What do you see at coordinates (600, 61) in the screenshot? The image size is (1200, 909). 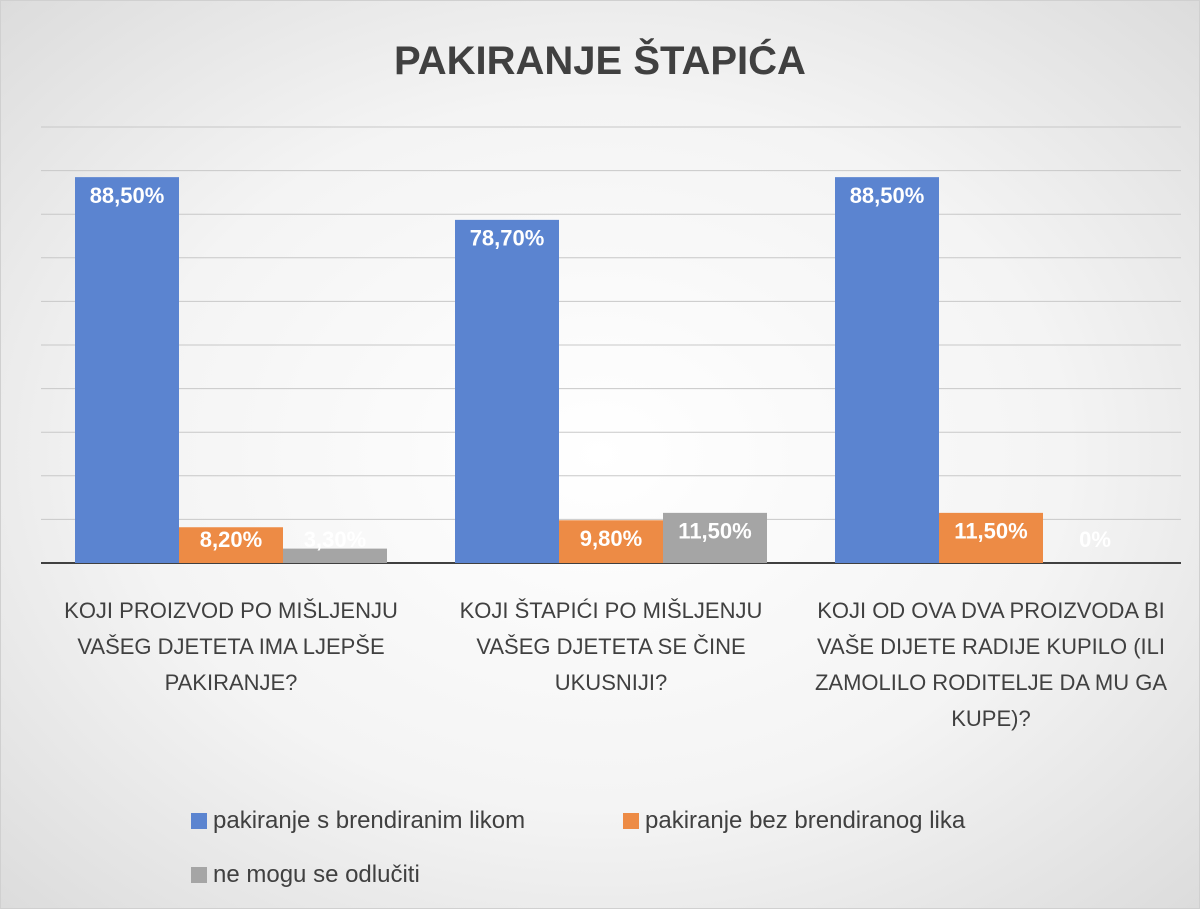 I see `chart-title: PAKIRANJE ŠTAPIĆA` at bounding box center [600, 61].